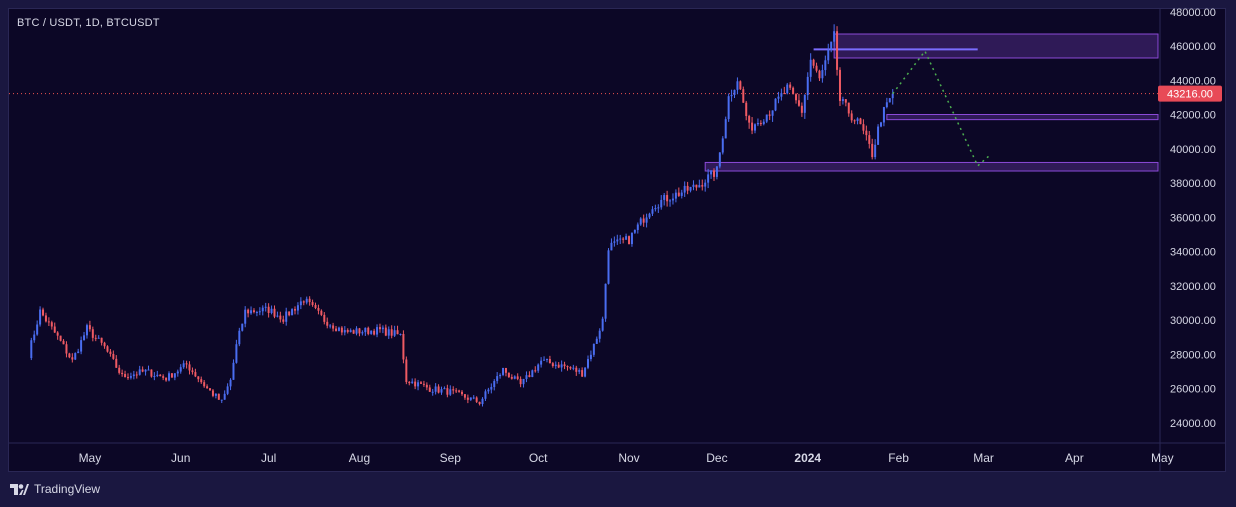 The height and width of the screenshot is (507, 1236). I want to click on y-tick-label: 34000.00, so click(1193, 253).